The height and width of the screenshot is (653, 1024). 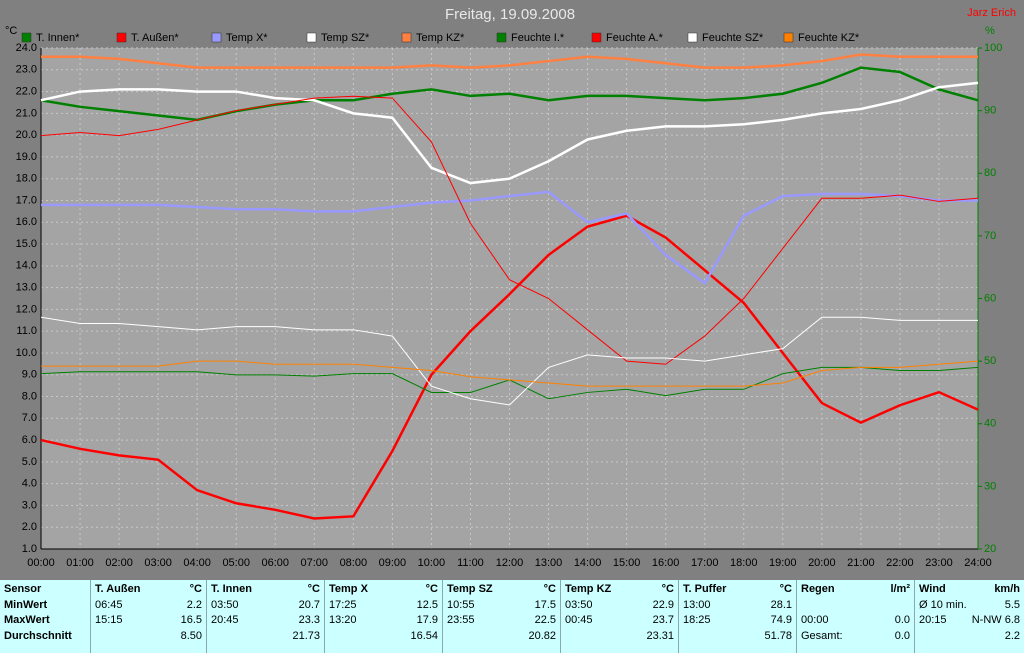 What do you see at coordinates (588, 589) in the screenshot?
I see `column-name: Temp KZ` at bounding box center [588, 589].